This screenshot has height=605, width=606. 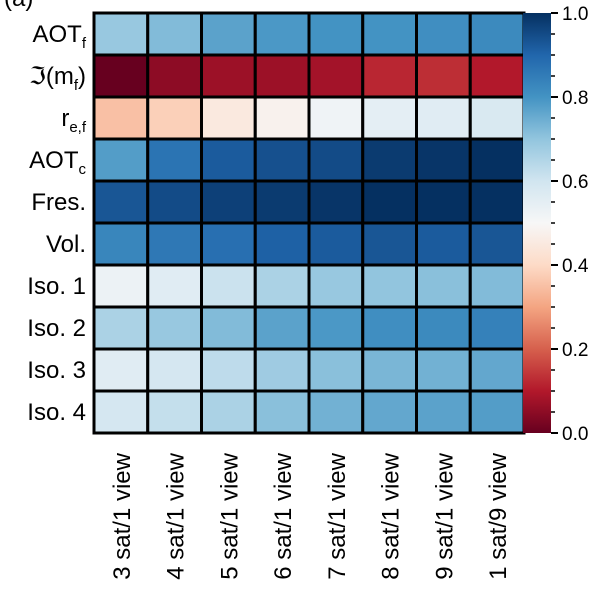 What do you see at coordinates (229, 515) in the screenshot?
I see `column-label: 5 sat/1 view` at bounding box center [229, 515].